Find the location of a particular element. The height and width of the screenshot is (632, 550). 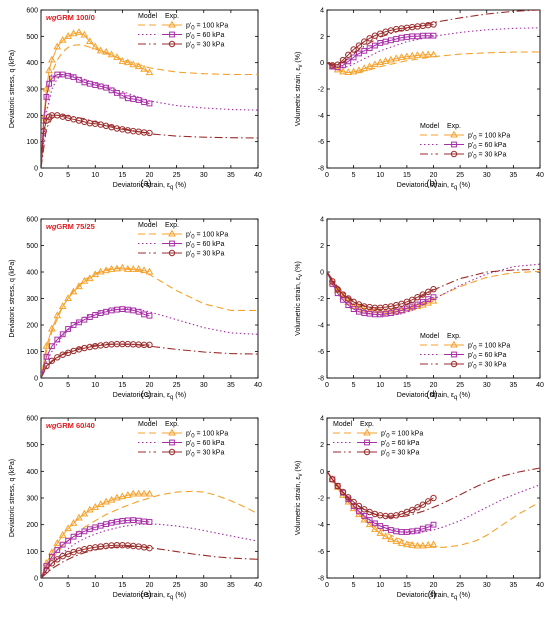

y-tick-label: 200 is located at coordinates (32, 116).